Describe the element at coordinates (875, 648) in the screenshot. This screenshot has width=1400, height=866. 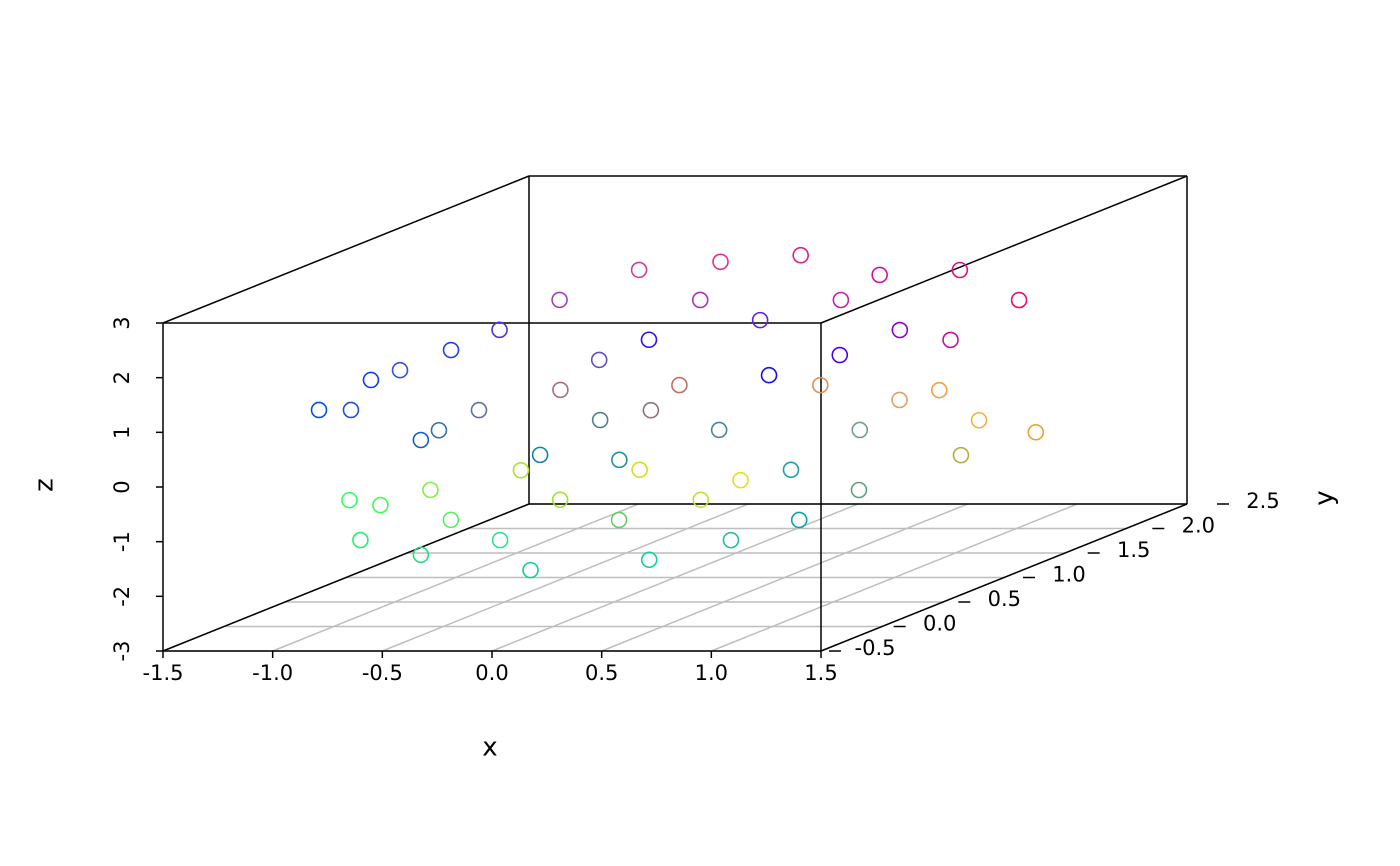
I see `y-tick-label: -0.5` at that location.